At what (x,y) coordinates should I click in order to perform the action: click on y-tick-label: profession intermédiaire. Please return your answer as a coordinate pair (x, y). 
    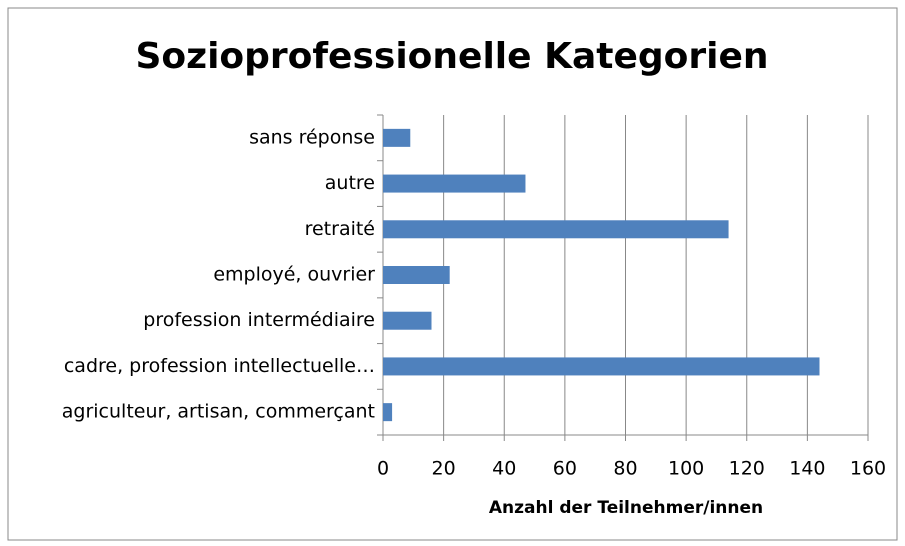
    Looking at the image, I should click on (259, 320).